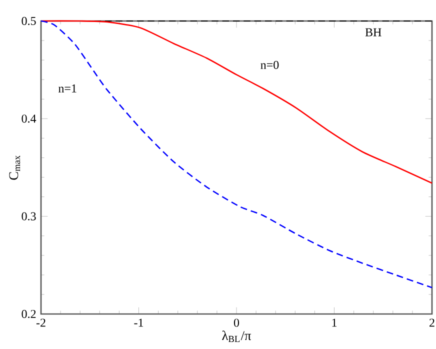 This screenshot has height=349, width=436. What do you see at coordinates (139, 322) in the screenshot?
I see `x-tick-label: -1` at bounding box center [139, 322].